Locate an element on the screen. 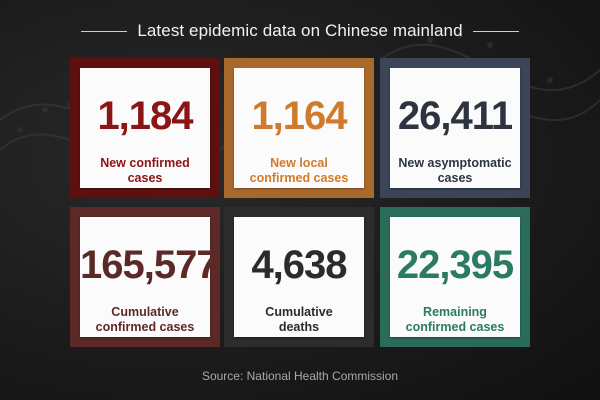 The width and height of the screenshot is (600, 400). card-panel: 1,164 New local confirmed cases is located at coordinates (299, 128).